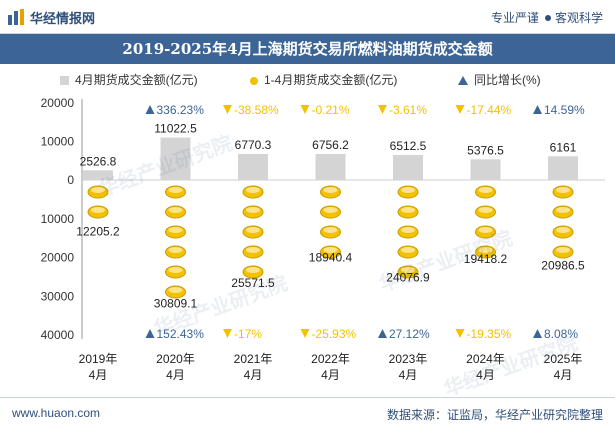  Describe the element at coordinates (181, 110) in the screenshot. I see `monthly-growth-label: 336.23%` at that location.